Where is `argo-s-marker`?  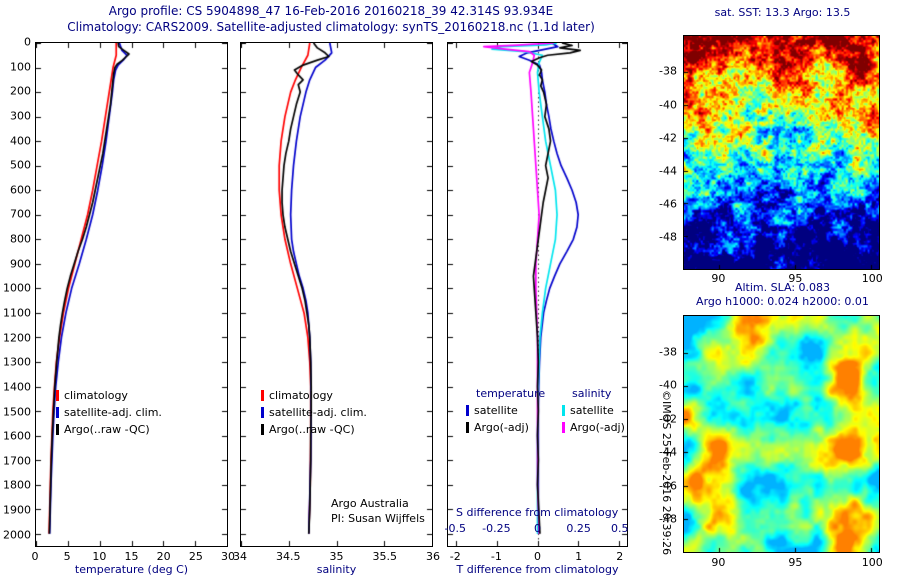
argo-s-marker is located at coordinates (563, 427).